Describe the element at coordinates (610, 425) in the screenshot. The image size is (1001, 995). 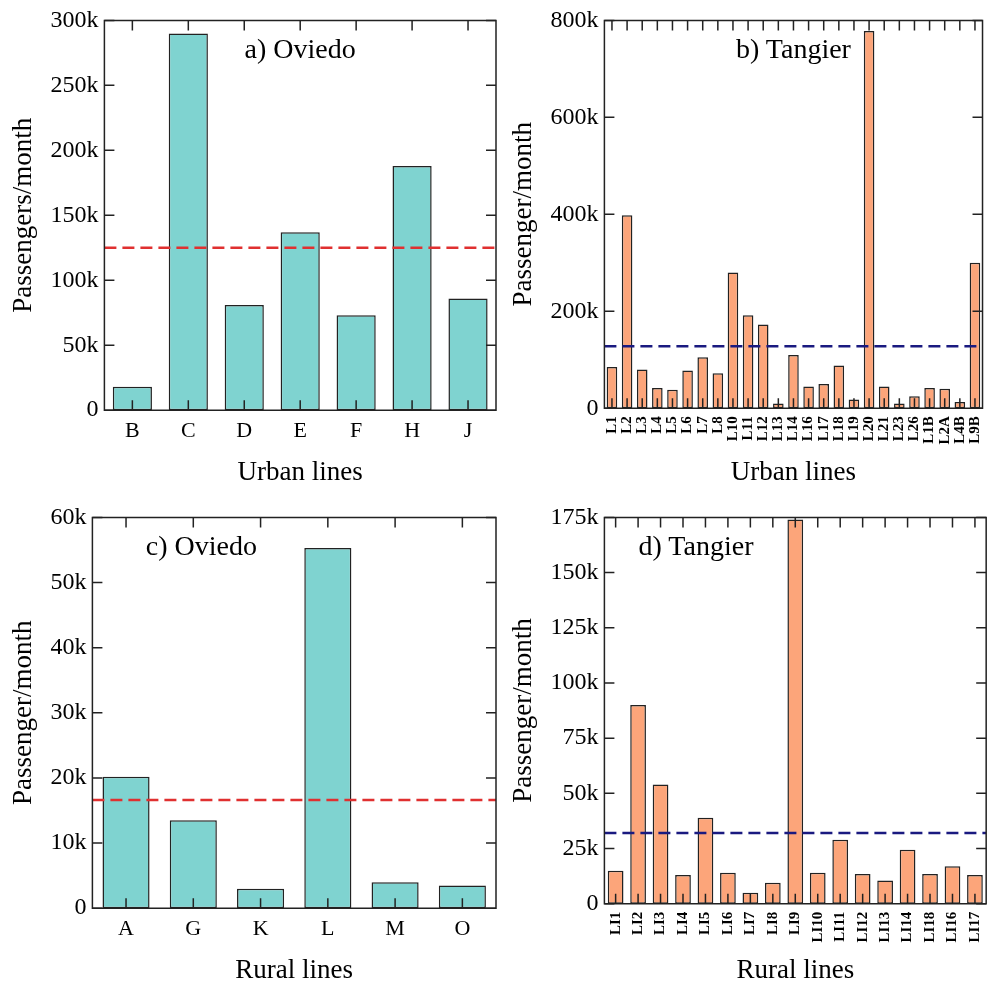
I see `x-tick-label: L1` at that location.